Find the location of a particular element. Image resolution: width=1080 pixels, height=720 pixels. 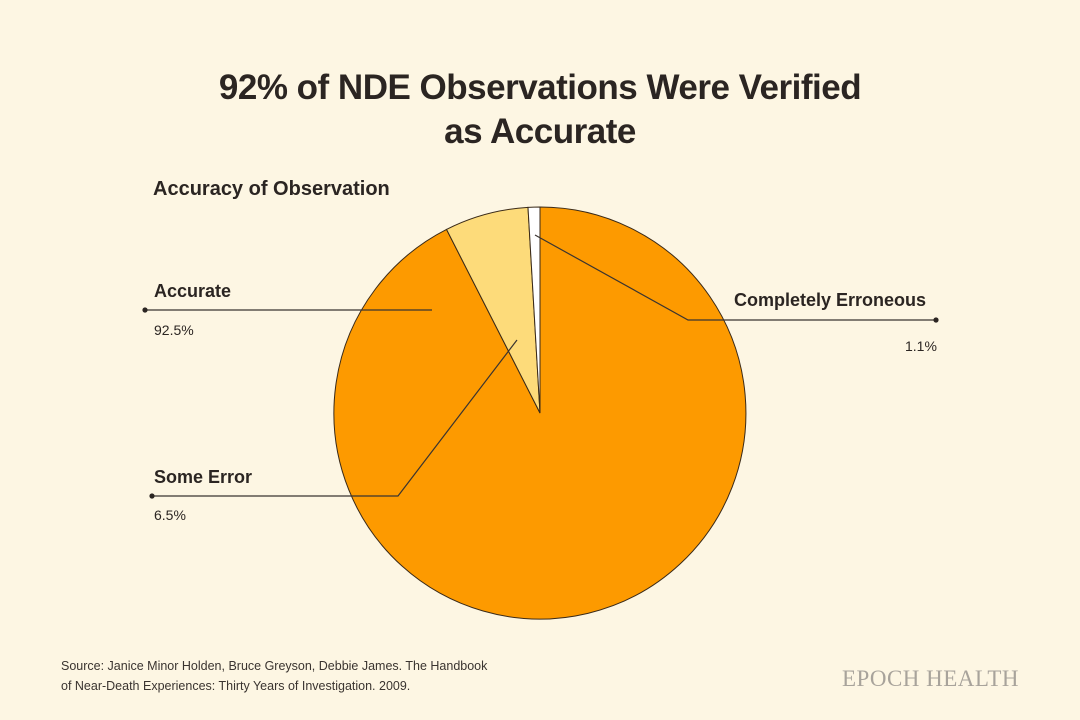

value-some-error: 6.5% is located at coordinates (170, 515).